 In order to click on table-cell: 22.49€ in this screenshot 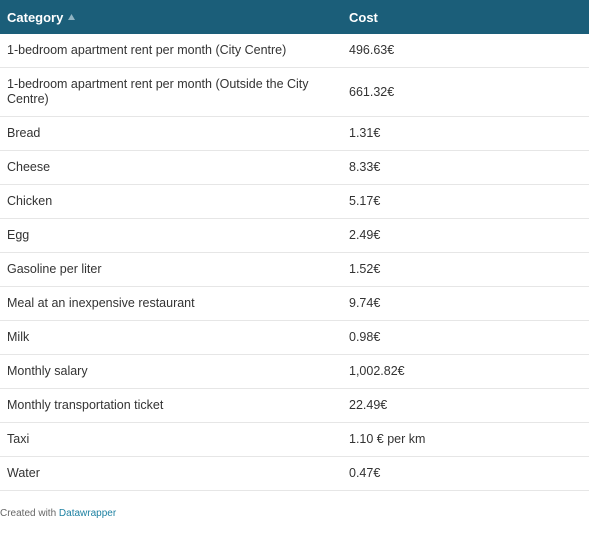, I will do `click(469, 405)`.